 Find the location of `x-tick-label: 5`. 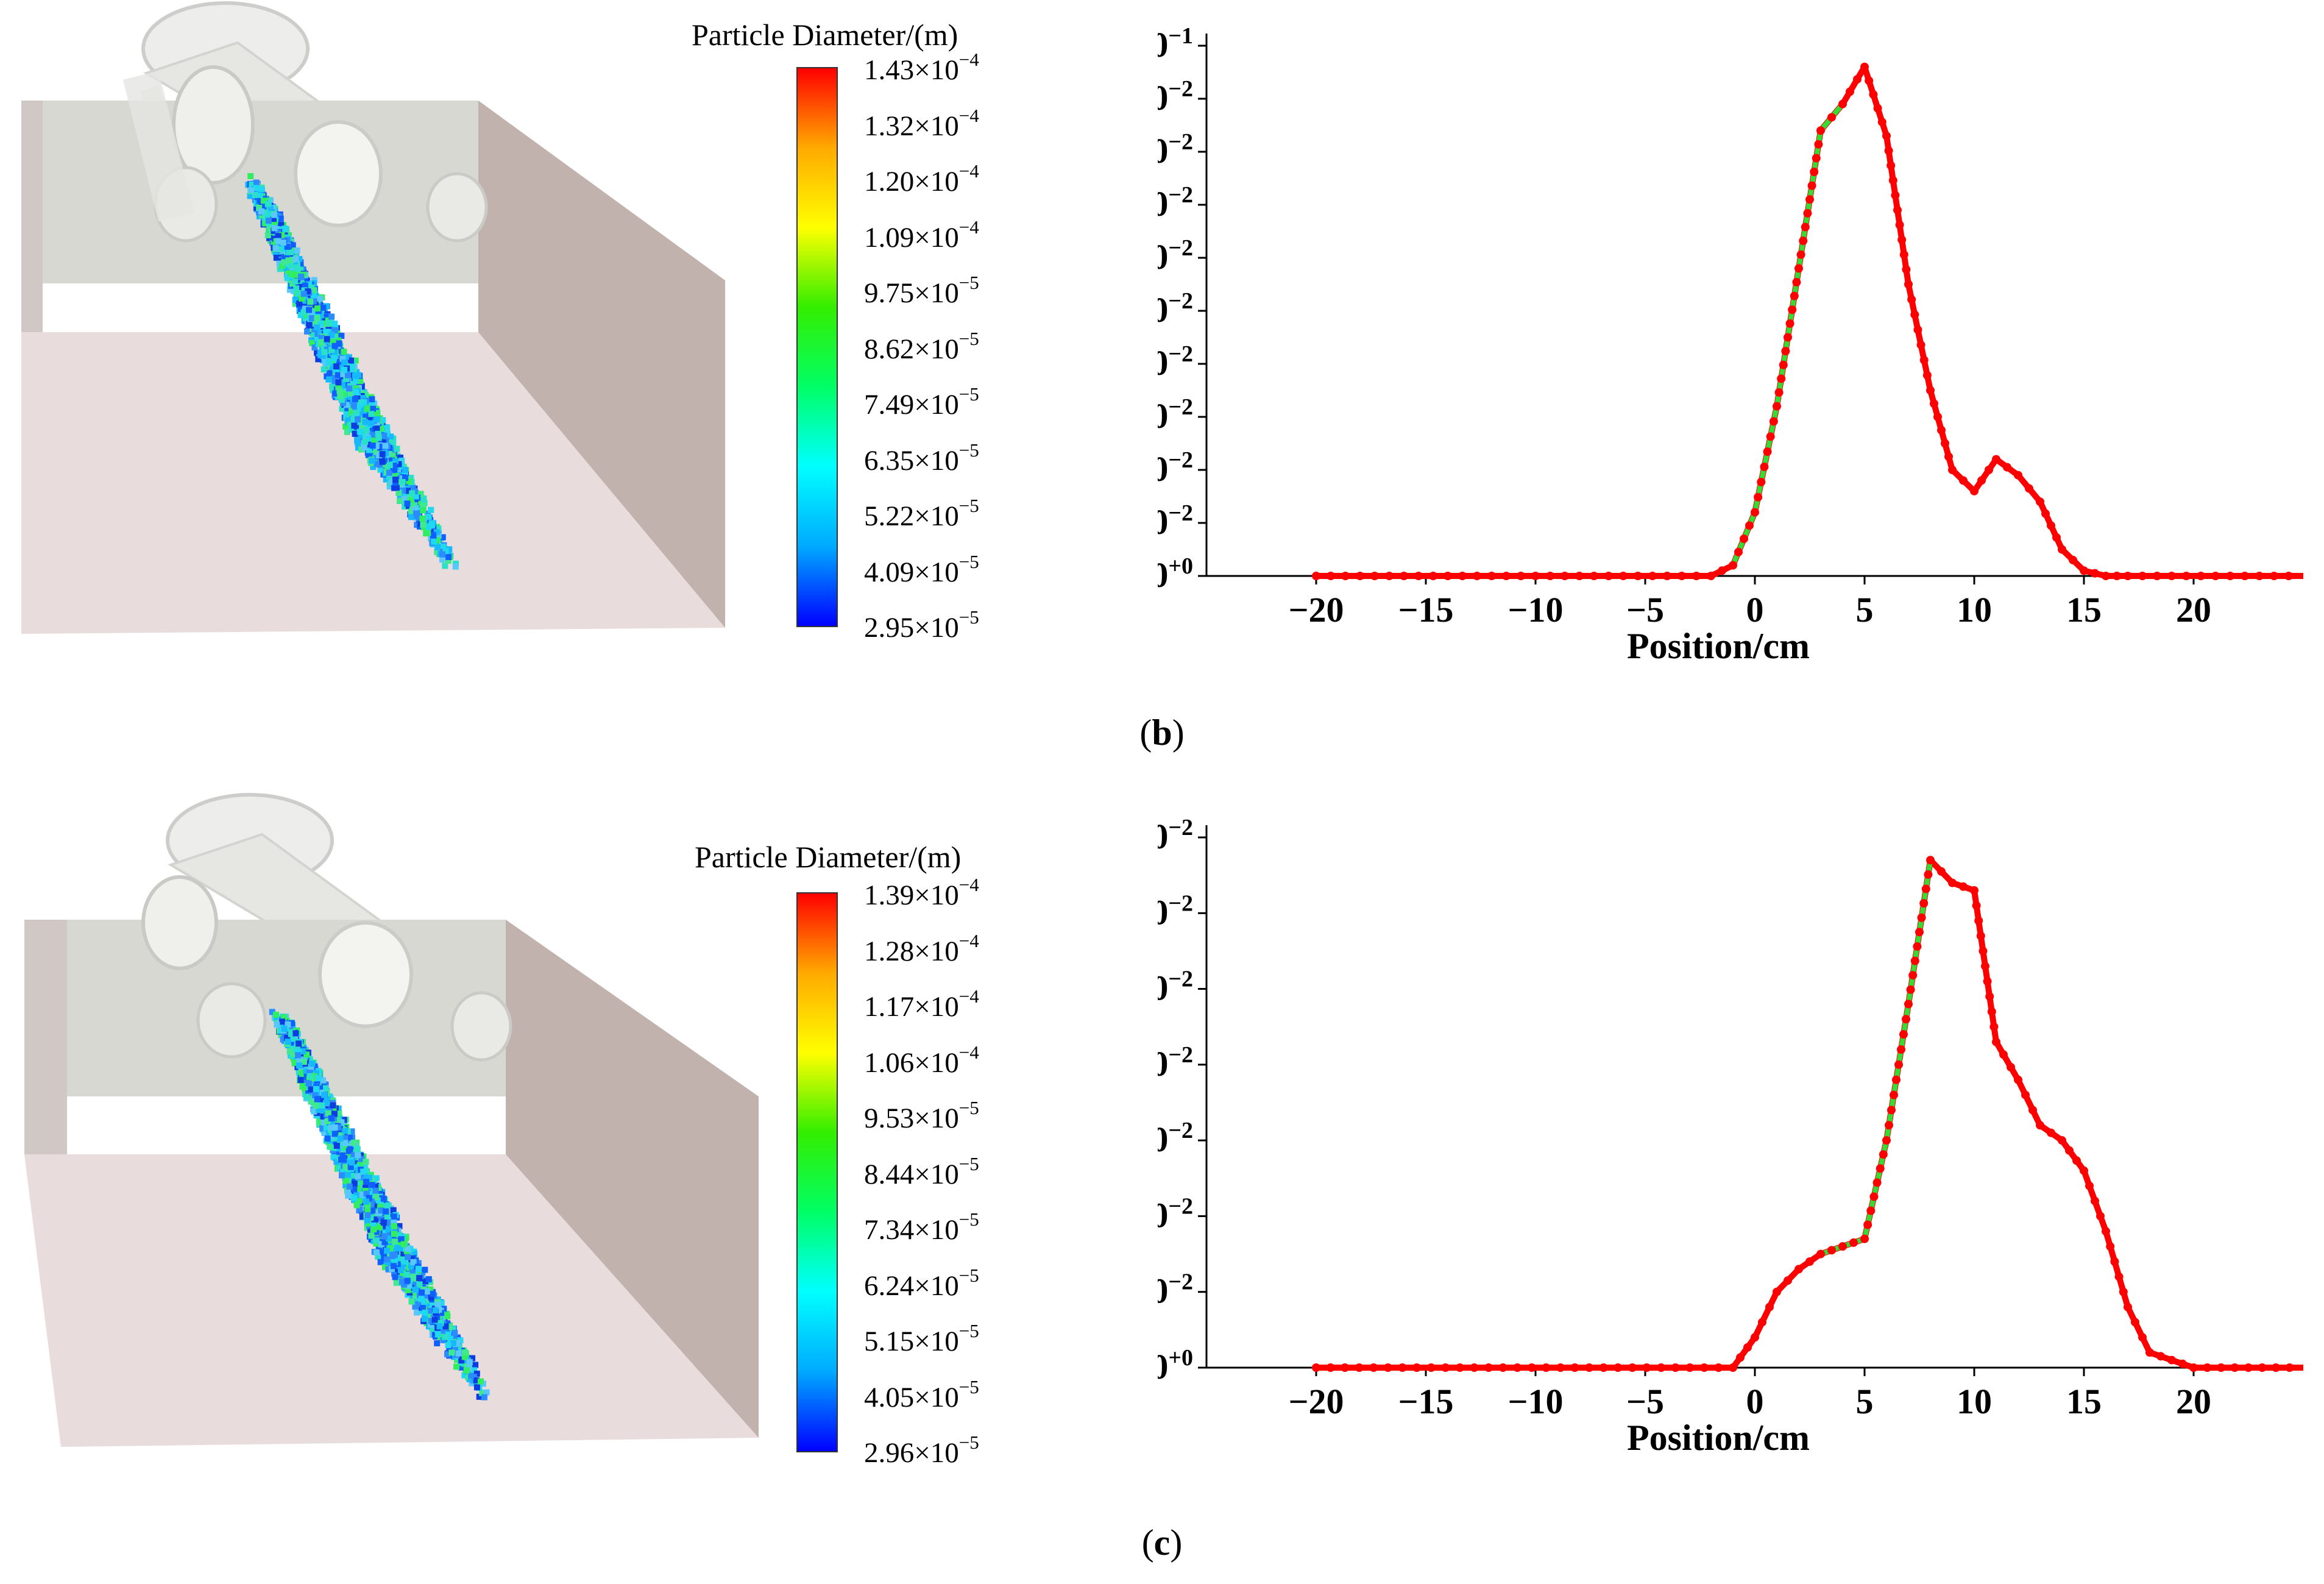

x-tick-label: 5 is located at coordinates (1865, 1401).